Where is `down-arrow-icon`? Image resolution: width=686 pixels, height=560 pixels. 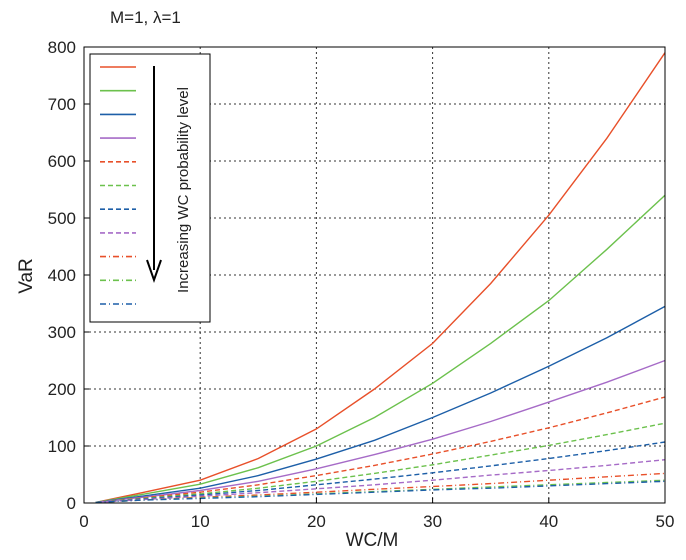
down-arrow-icon is located at coordinates (154, 271).